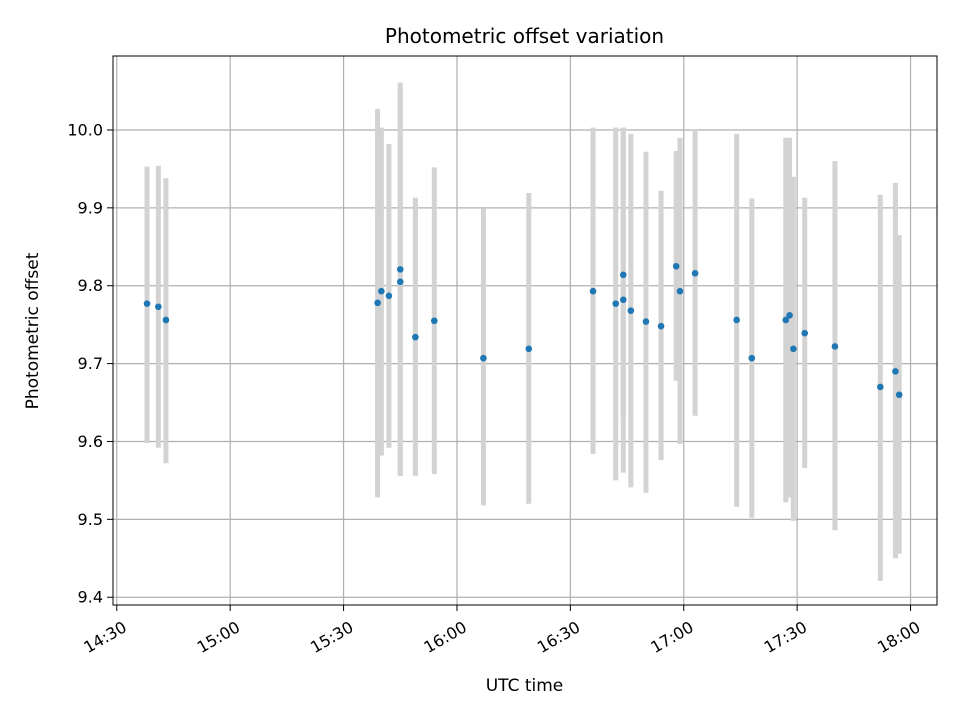 This screenshot has width=960, height=720. What do you see at coordinates (90, 597) in the screenshot?
I see `y-tick-label: 9.4` at bounding box center [90, 597].